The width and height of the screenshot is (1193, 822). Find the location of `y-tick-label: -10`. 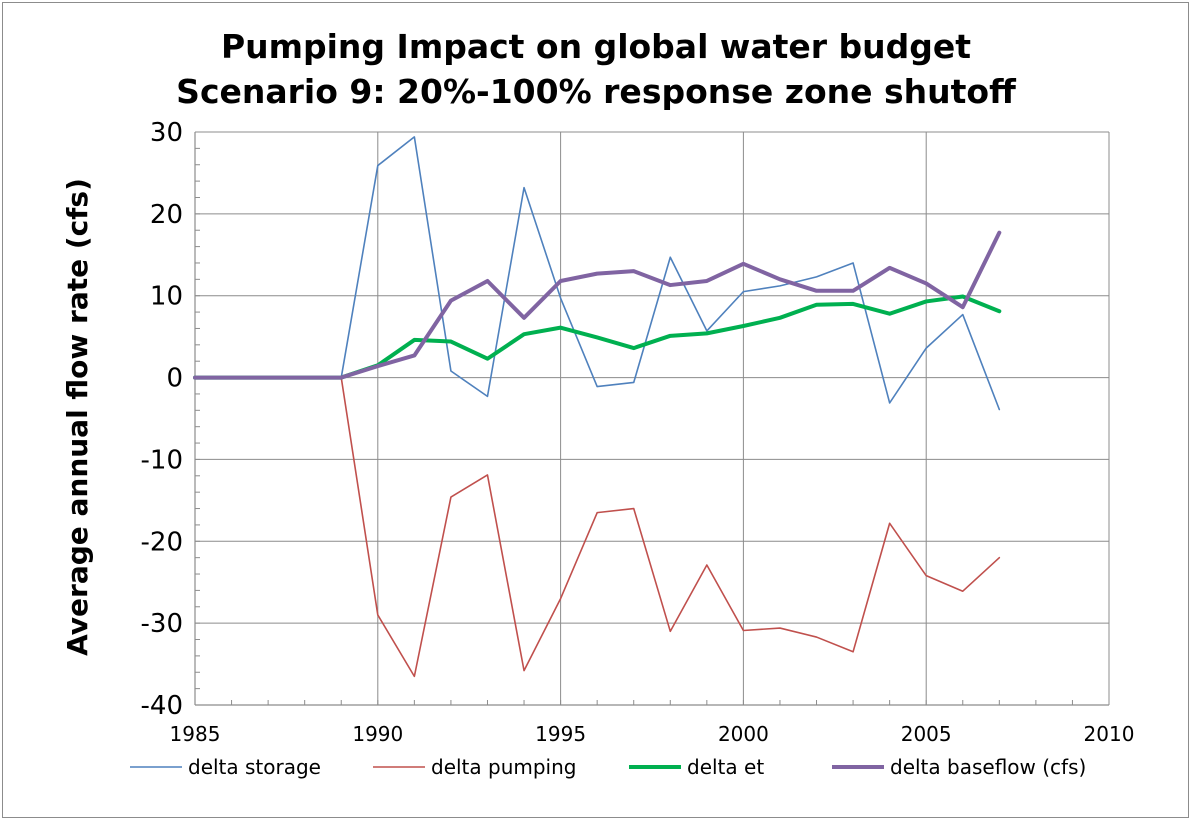

y-tick-label: -10 is located at coordinates (162, 460).